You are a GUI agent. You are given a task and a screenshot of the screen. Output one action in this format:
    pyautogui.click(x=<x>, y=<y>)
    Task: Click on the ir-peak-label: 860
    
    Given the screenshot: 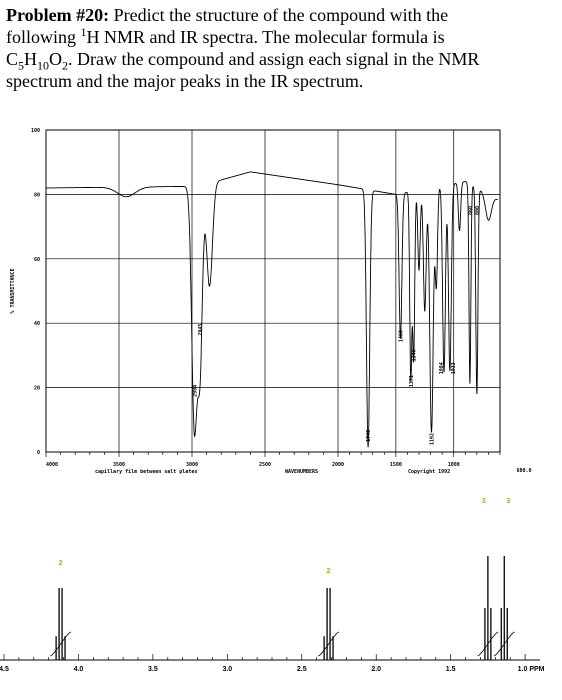 What is the action you would take?
    pyautogui.click(x=471, y=210)
    